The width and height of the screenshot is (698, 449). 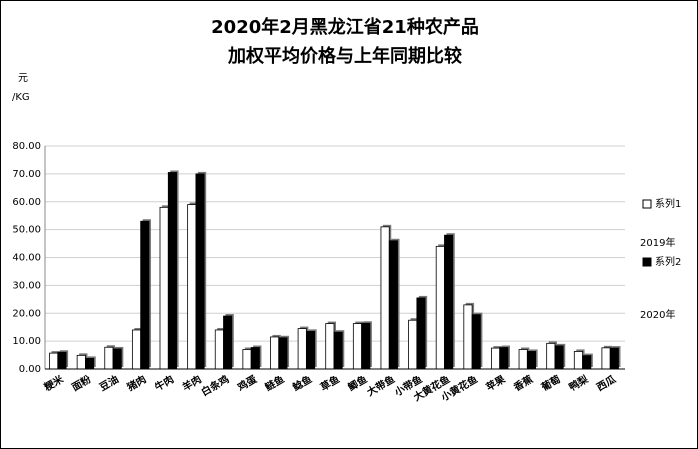 I want to click on y-unit: /KG, so click(x=21, y=97).